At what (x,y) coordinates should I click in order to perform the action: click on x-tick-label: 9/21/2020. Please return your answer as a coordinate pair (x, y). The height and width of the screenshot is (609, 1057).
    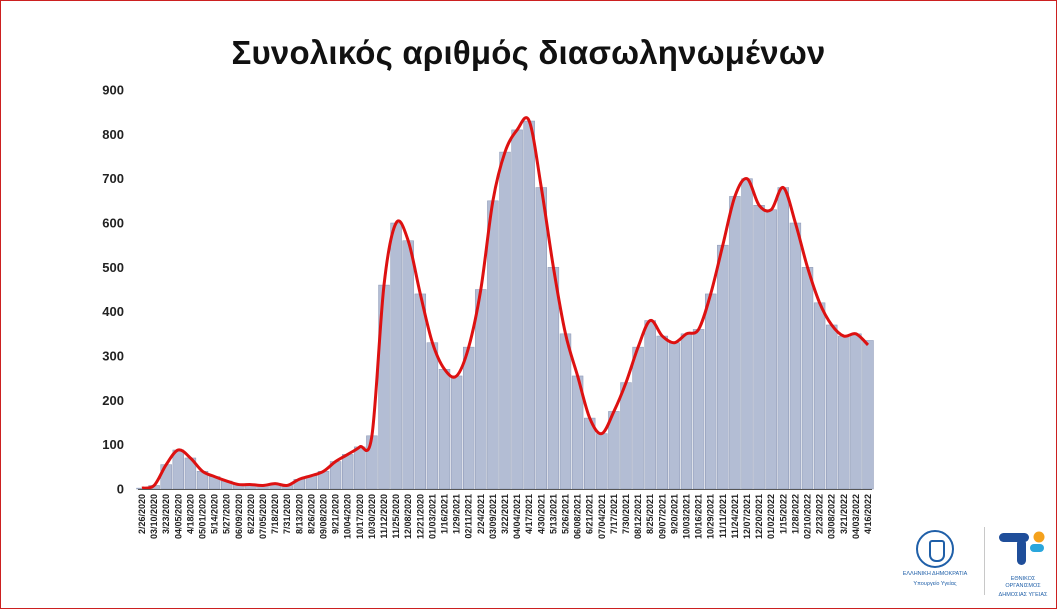
    Looking at the image, I should click on (336, 514).